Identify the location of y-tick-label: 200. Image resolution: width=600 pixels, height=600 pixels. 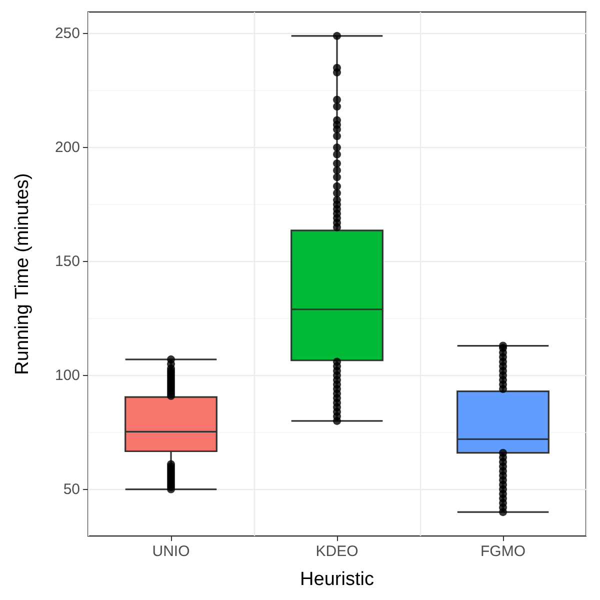
(67, 147).